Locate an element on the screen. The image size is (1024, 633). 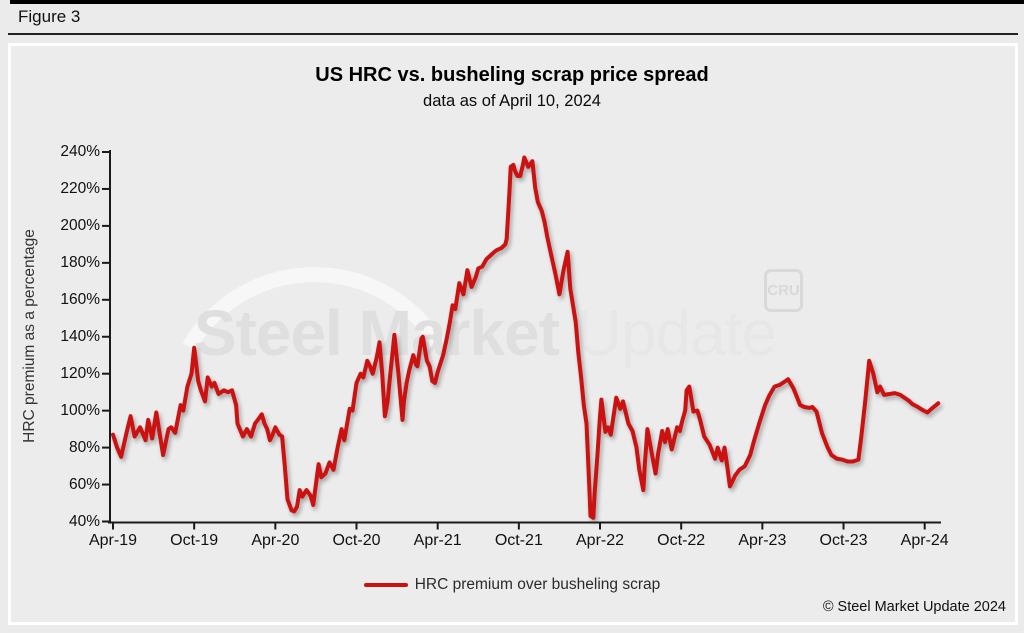
y-tick-label: 200% is located at coordinates (80, 225).